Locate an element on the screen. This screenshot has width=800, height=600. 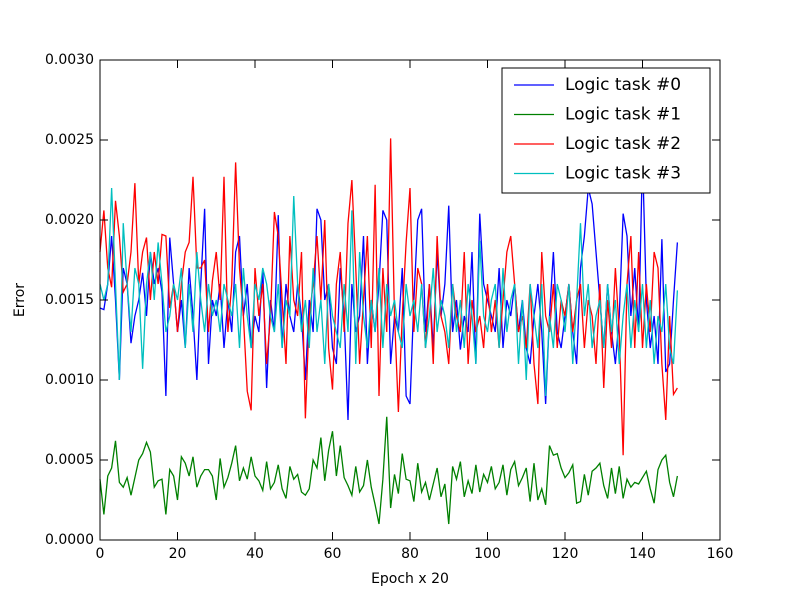
legend-label: Logic task #3 is located at coordinates (623, 174).